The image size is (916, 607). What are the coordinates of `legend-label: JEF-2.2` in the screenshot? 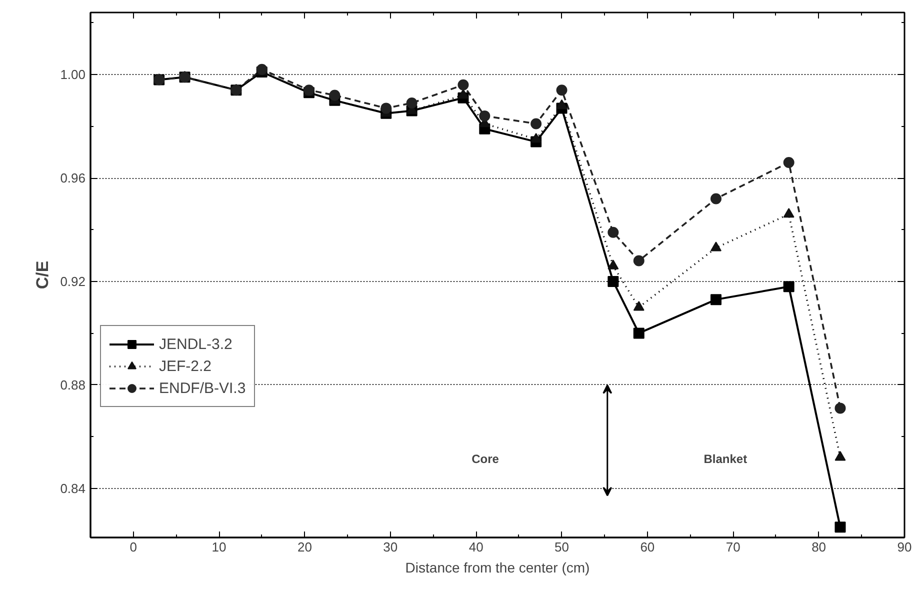 It's located at (185, 366).